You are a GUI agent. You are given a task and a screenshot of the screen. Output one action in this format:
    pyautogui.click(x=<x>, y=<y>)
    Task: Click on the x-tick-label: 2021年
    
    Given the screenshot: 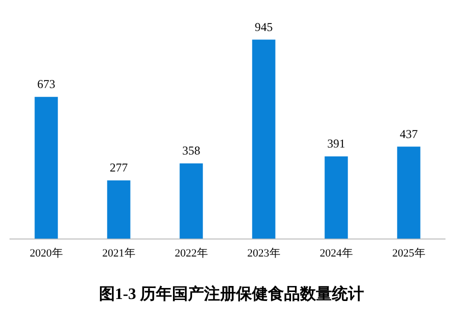 What is the action you would take?
    pyautogui.click(x=119, y=253)
    